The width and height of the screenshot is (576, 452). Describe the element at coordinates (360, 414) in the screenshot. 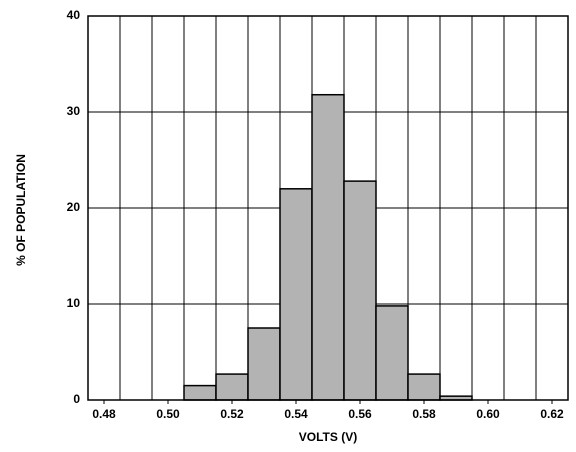

I see `x-tick-label: 0.56` at that location.